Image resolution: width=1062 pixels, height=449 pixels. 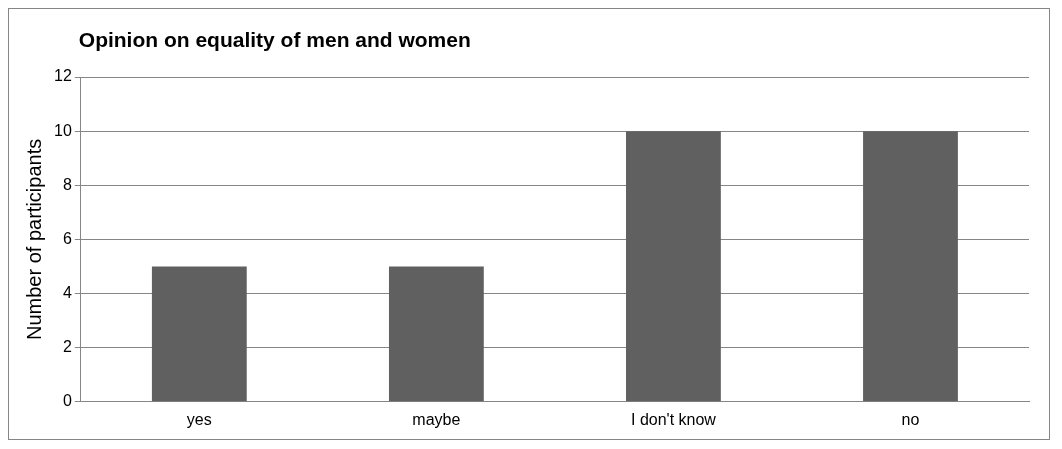 What do you see at coordinates (33, 239) in the screenshot?
I see `y-axis-title: Number of participants` at bounding box center [33, 239].